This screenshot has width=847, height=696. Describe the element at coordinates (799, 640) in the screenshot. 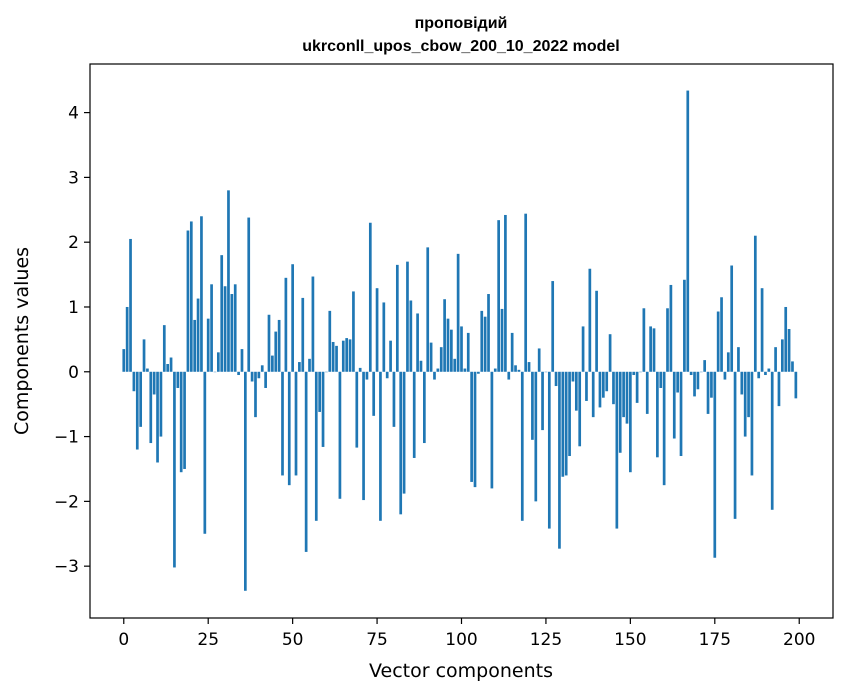

I see `x-tick-label: 200` at that location.